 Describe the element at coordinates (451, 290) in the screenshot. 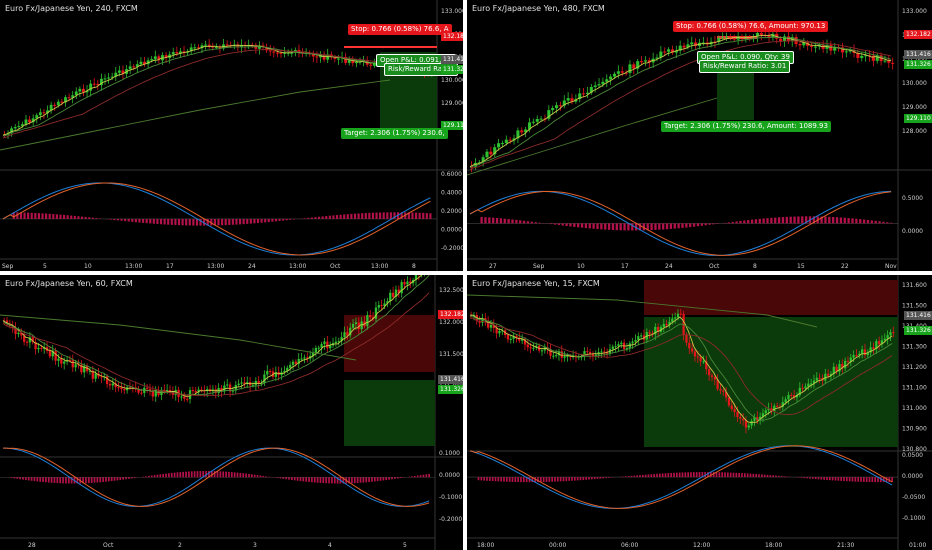

I see `price-axis-label: 132.500` at that location.